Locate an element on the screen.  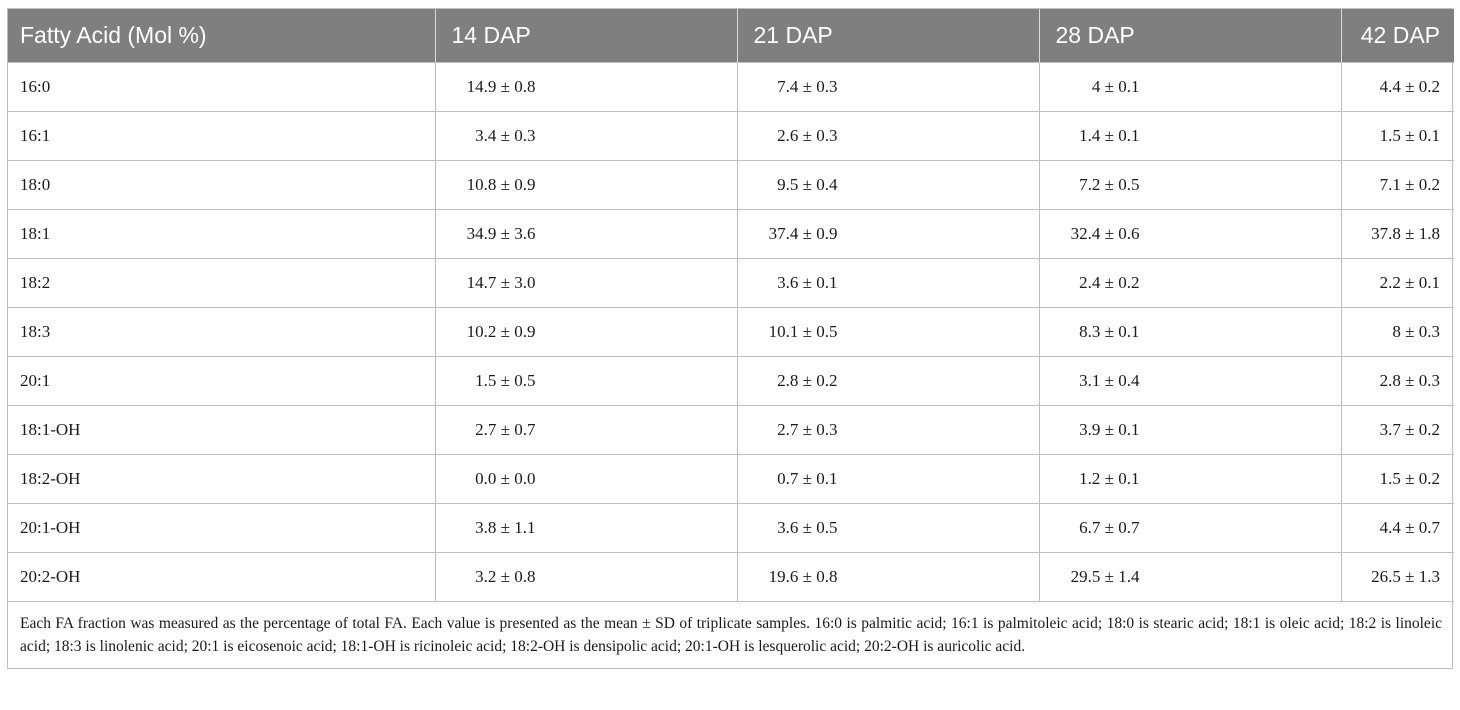
value-cell: 14.9 ± 0.8 is located at coordinates (585, 86).